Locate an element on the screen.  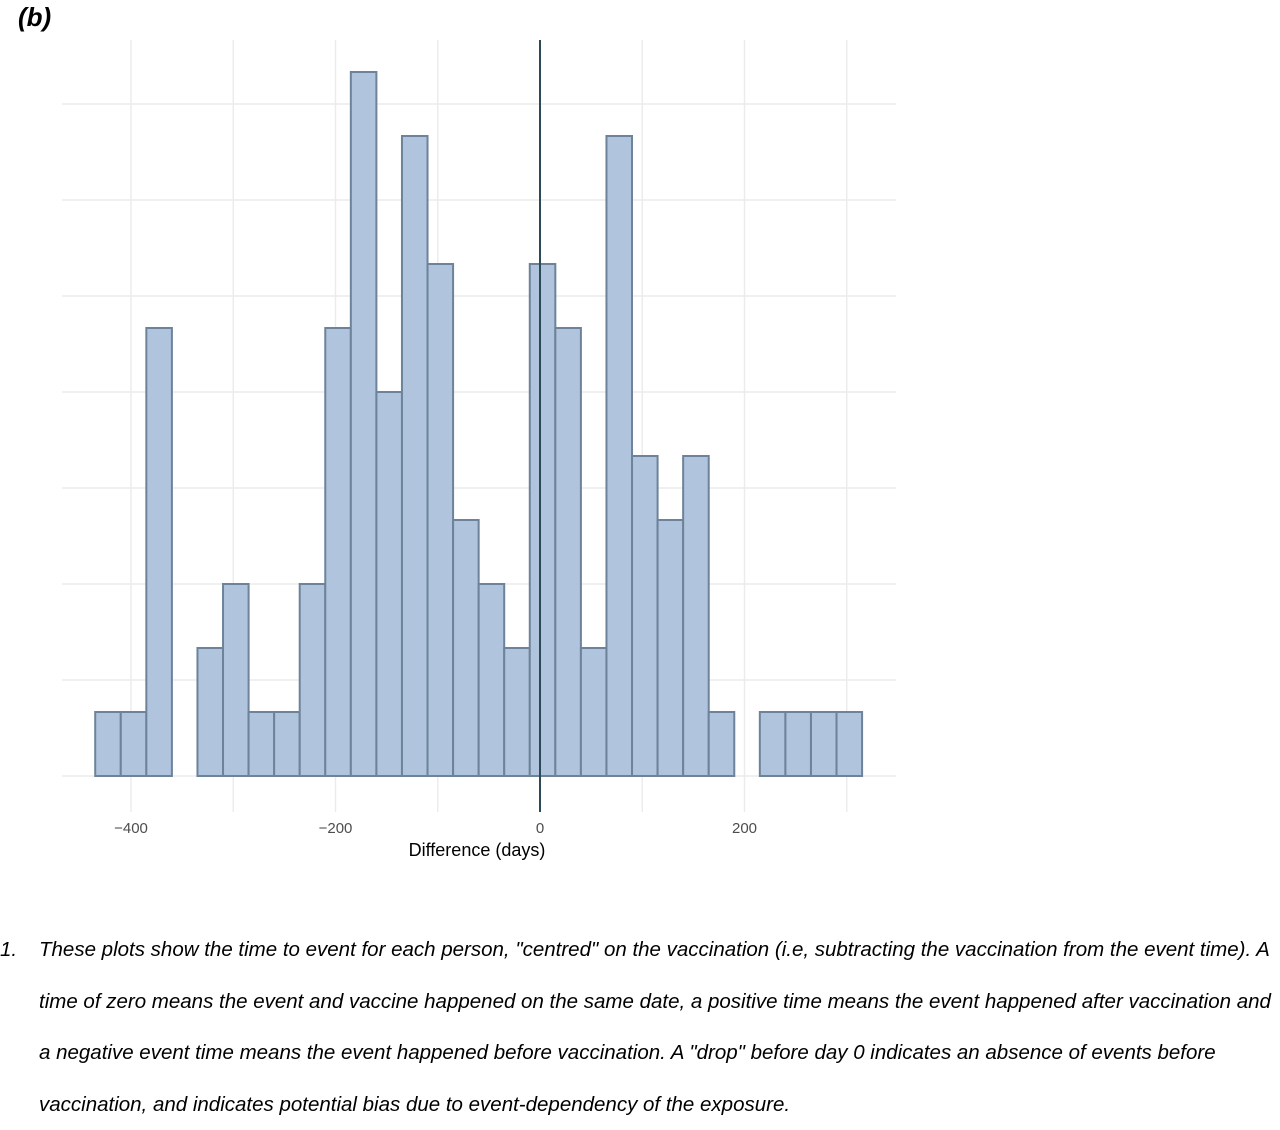
x-tick-label: −200 is located at coordinates (336, 828).